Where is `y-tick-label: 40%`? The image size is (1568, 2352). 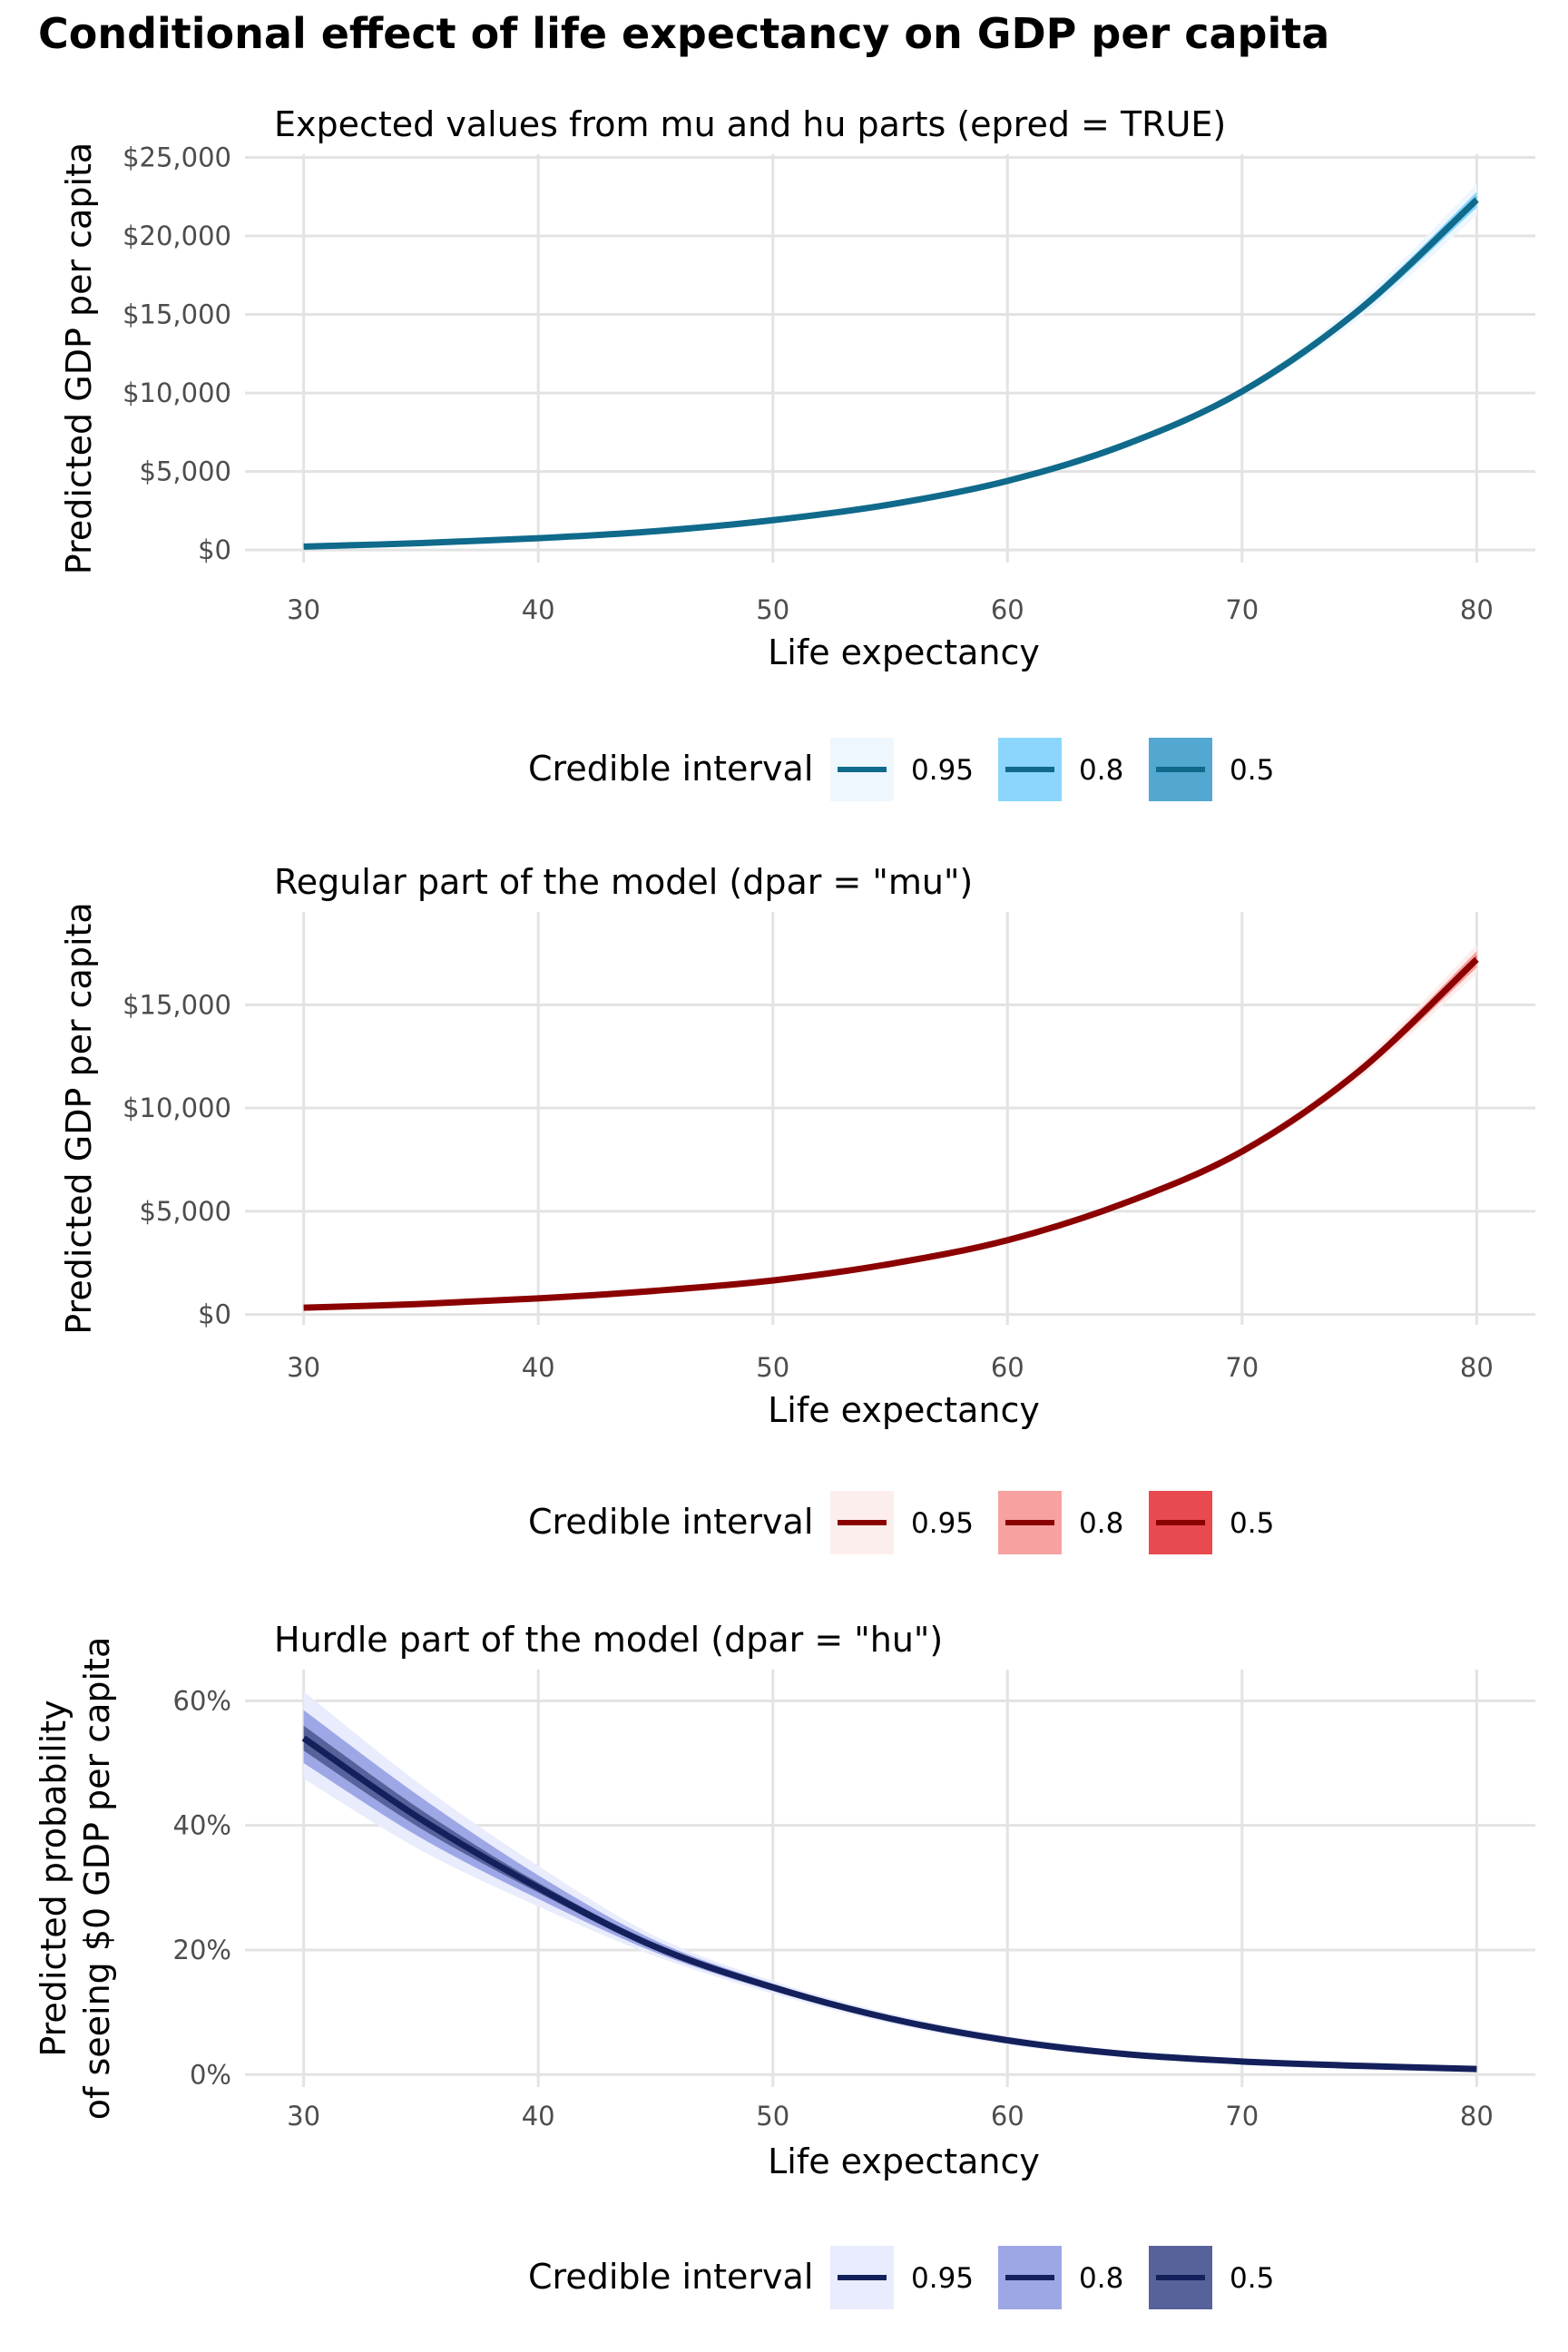
y-tick-label: 40% is located at coordinates (202, 1825).